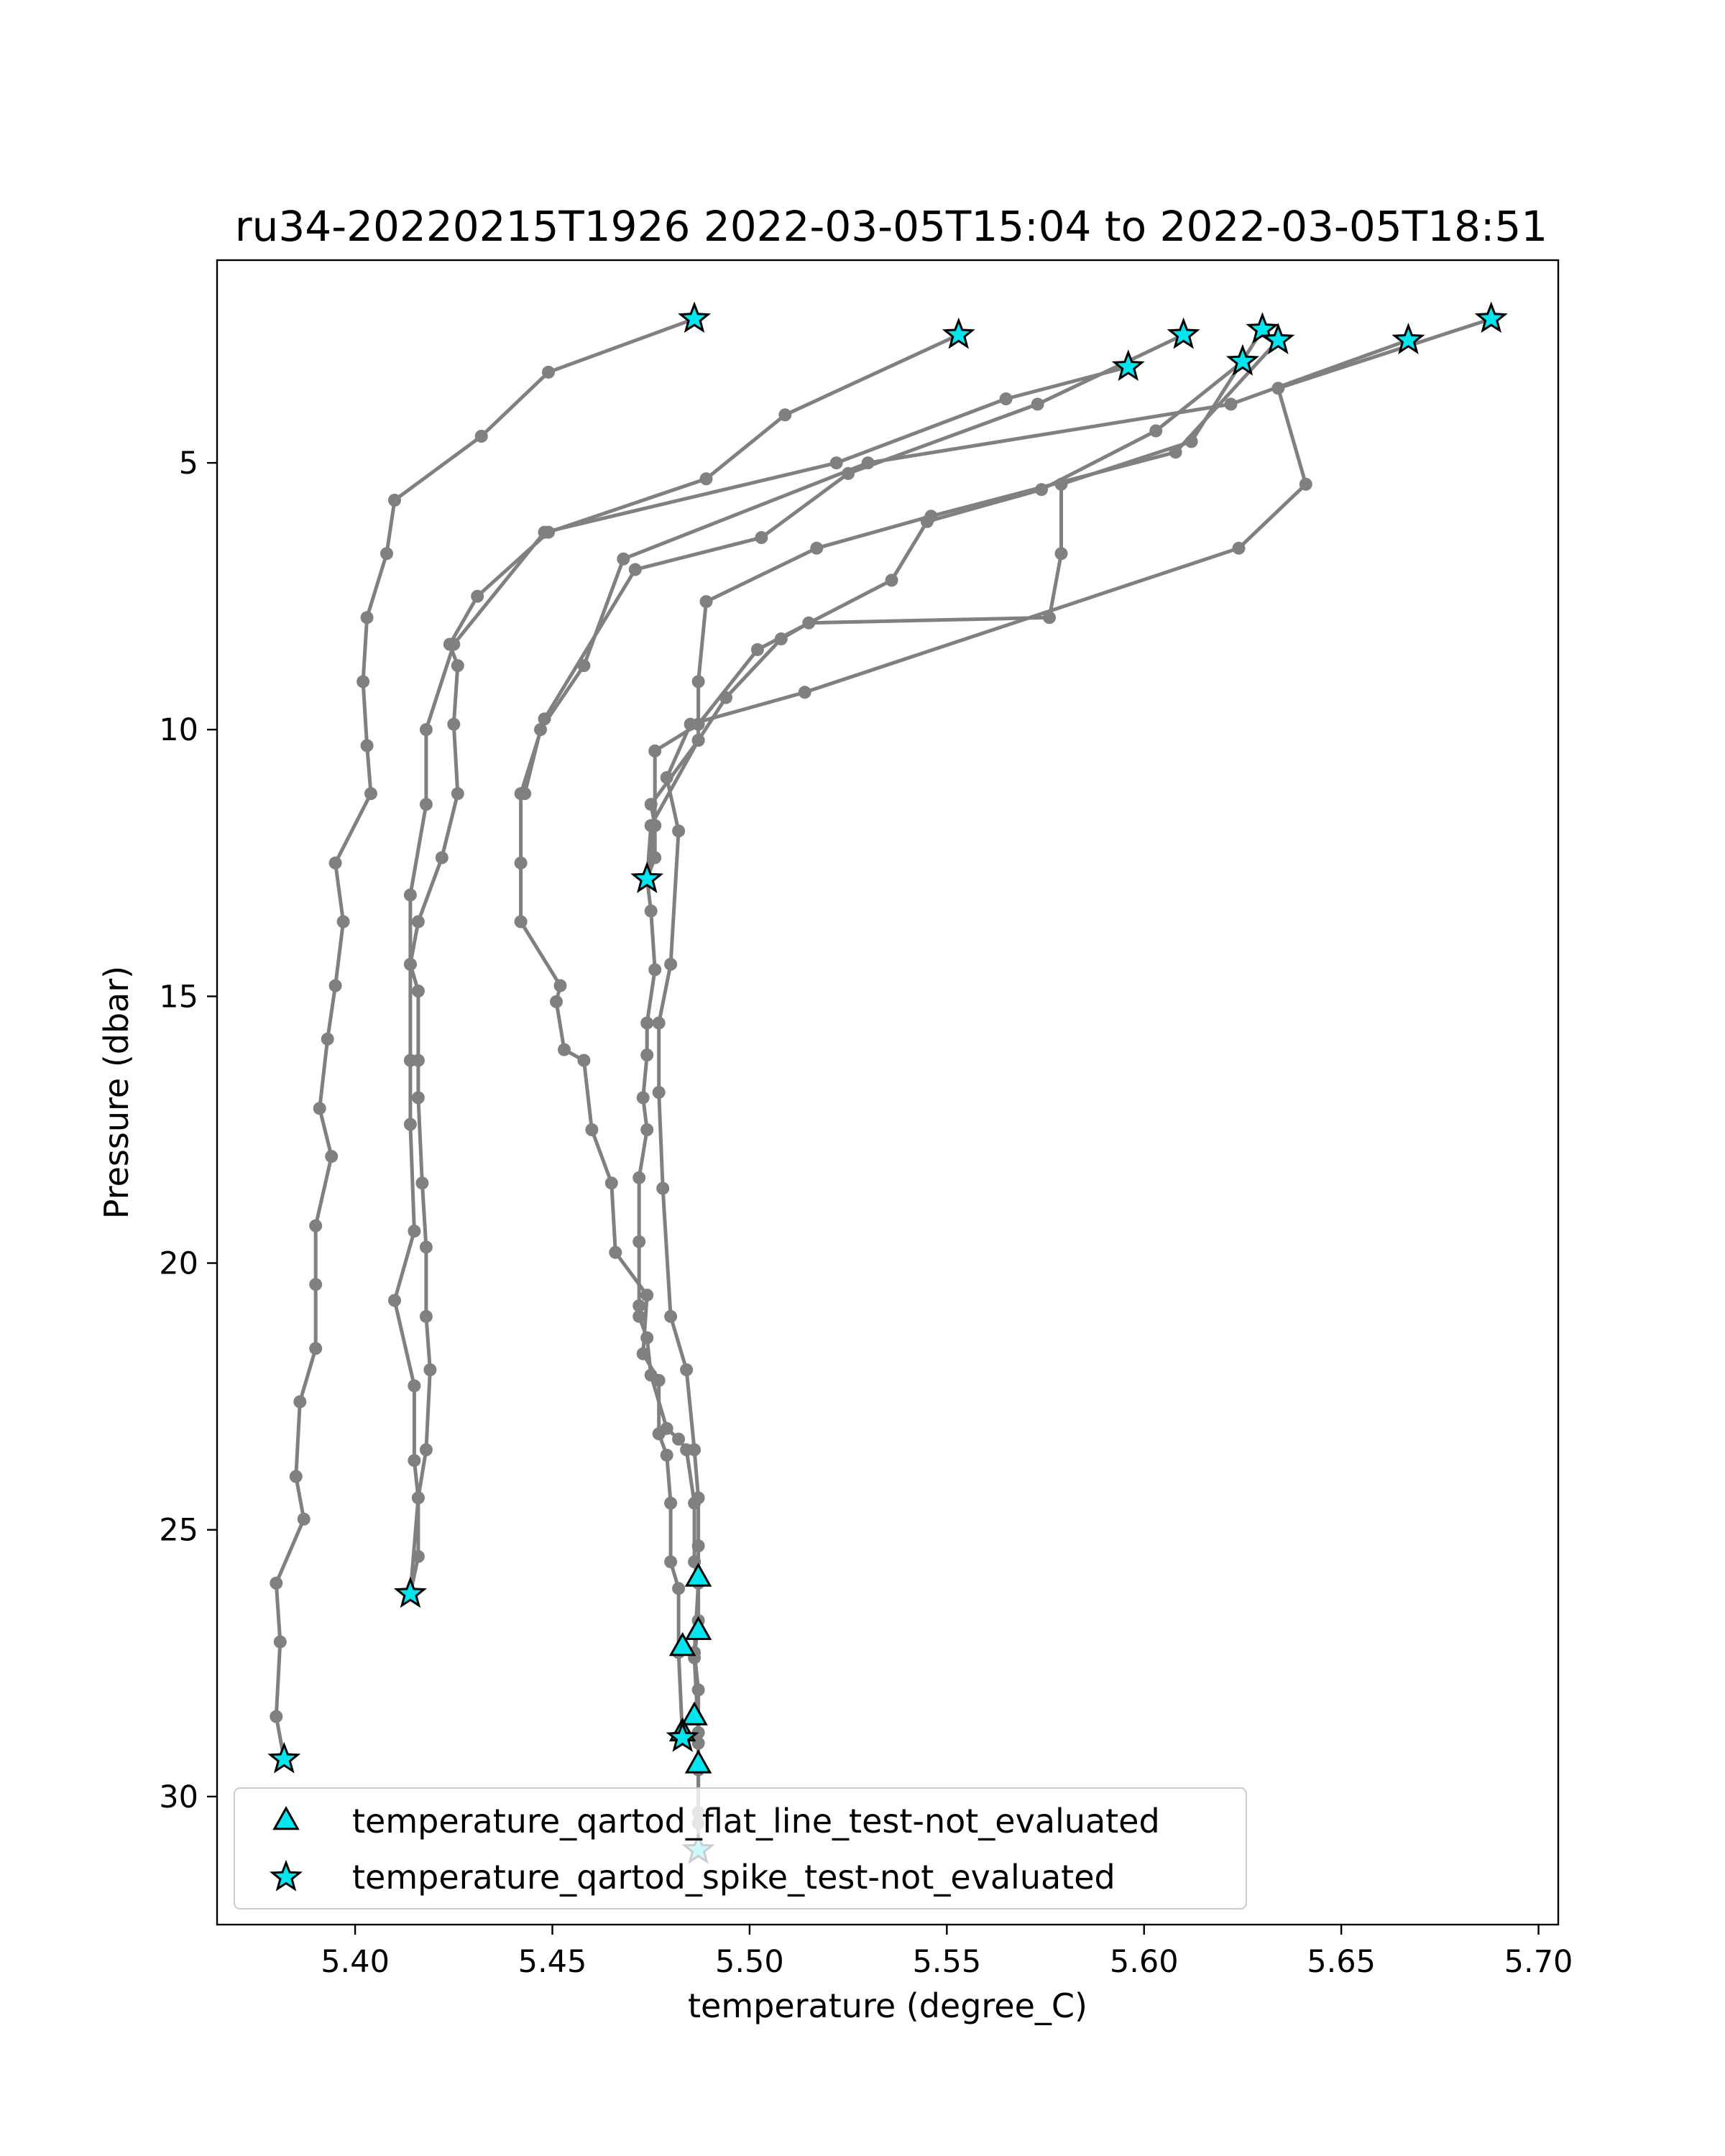 Image resolution: width=1725 pixels, height=2156 pixels. I want to click on x-axis: 5.40 5.45 5.50 5.55 5.60 5.65 5.70, so click(947, 1952).